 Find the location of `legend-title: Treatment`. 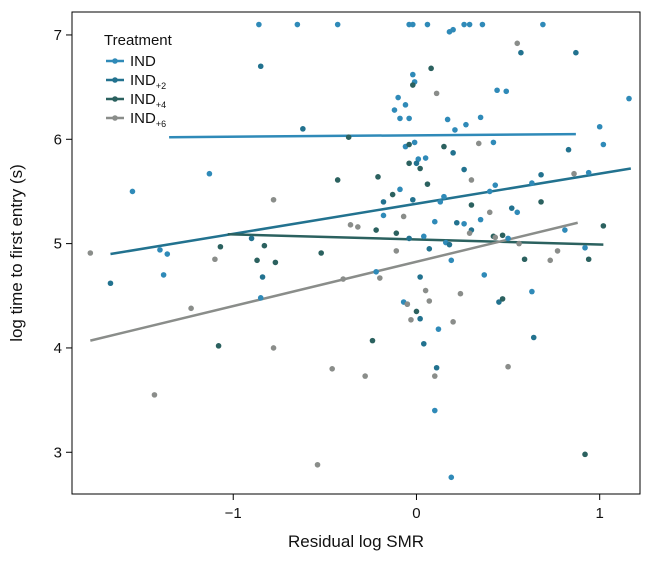

legend-title: Treatment is located at coordinates (138, 40).